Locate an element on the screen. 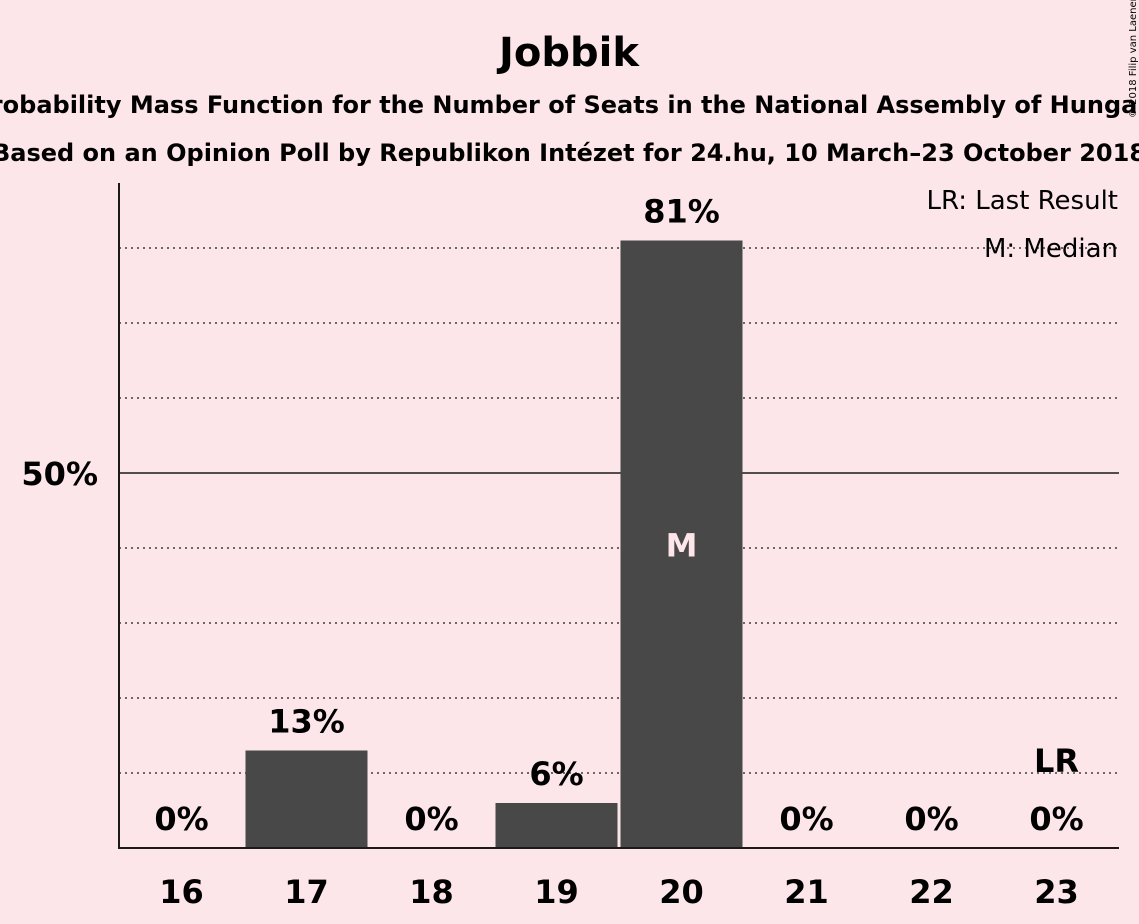 The height and width of the screenshot is (924, 1139). value-label-16: 0% is located at coordinates (181, 819).